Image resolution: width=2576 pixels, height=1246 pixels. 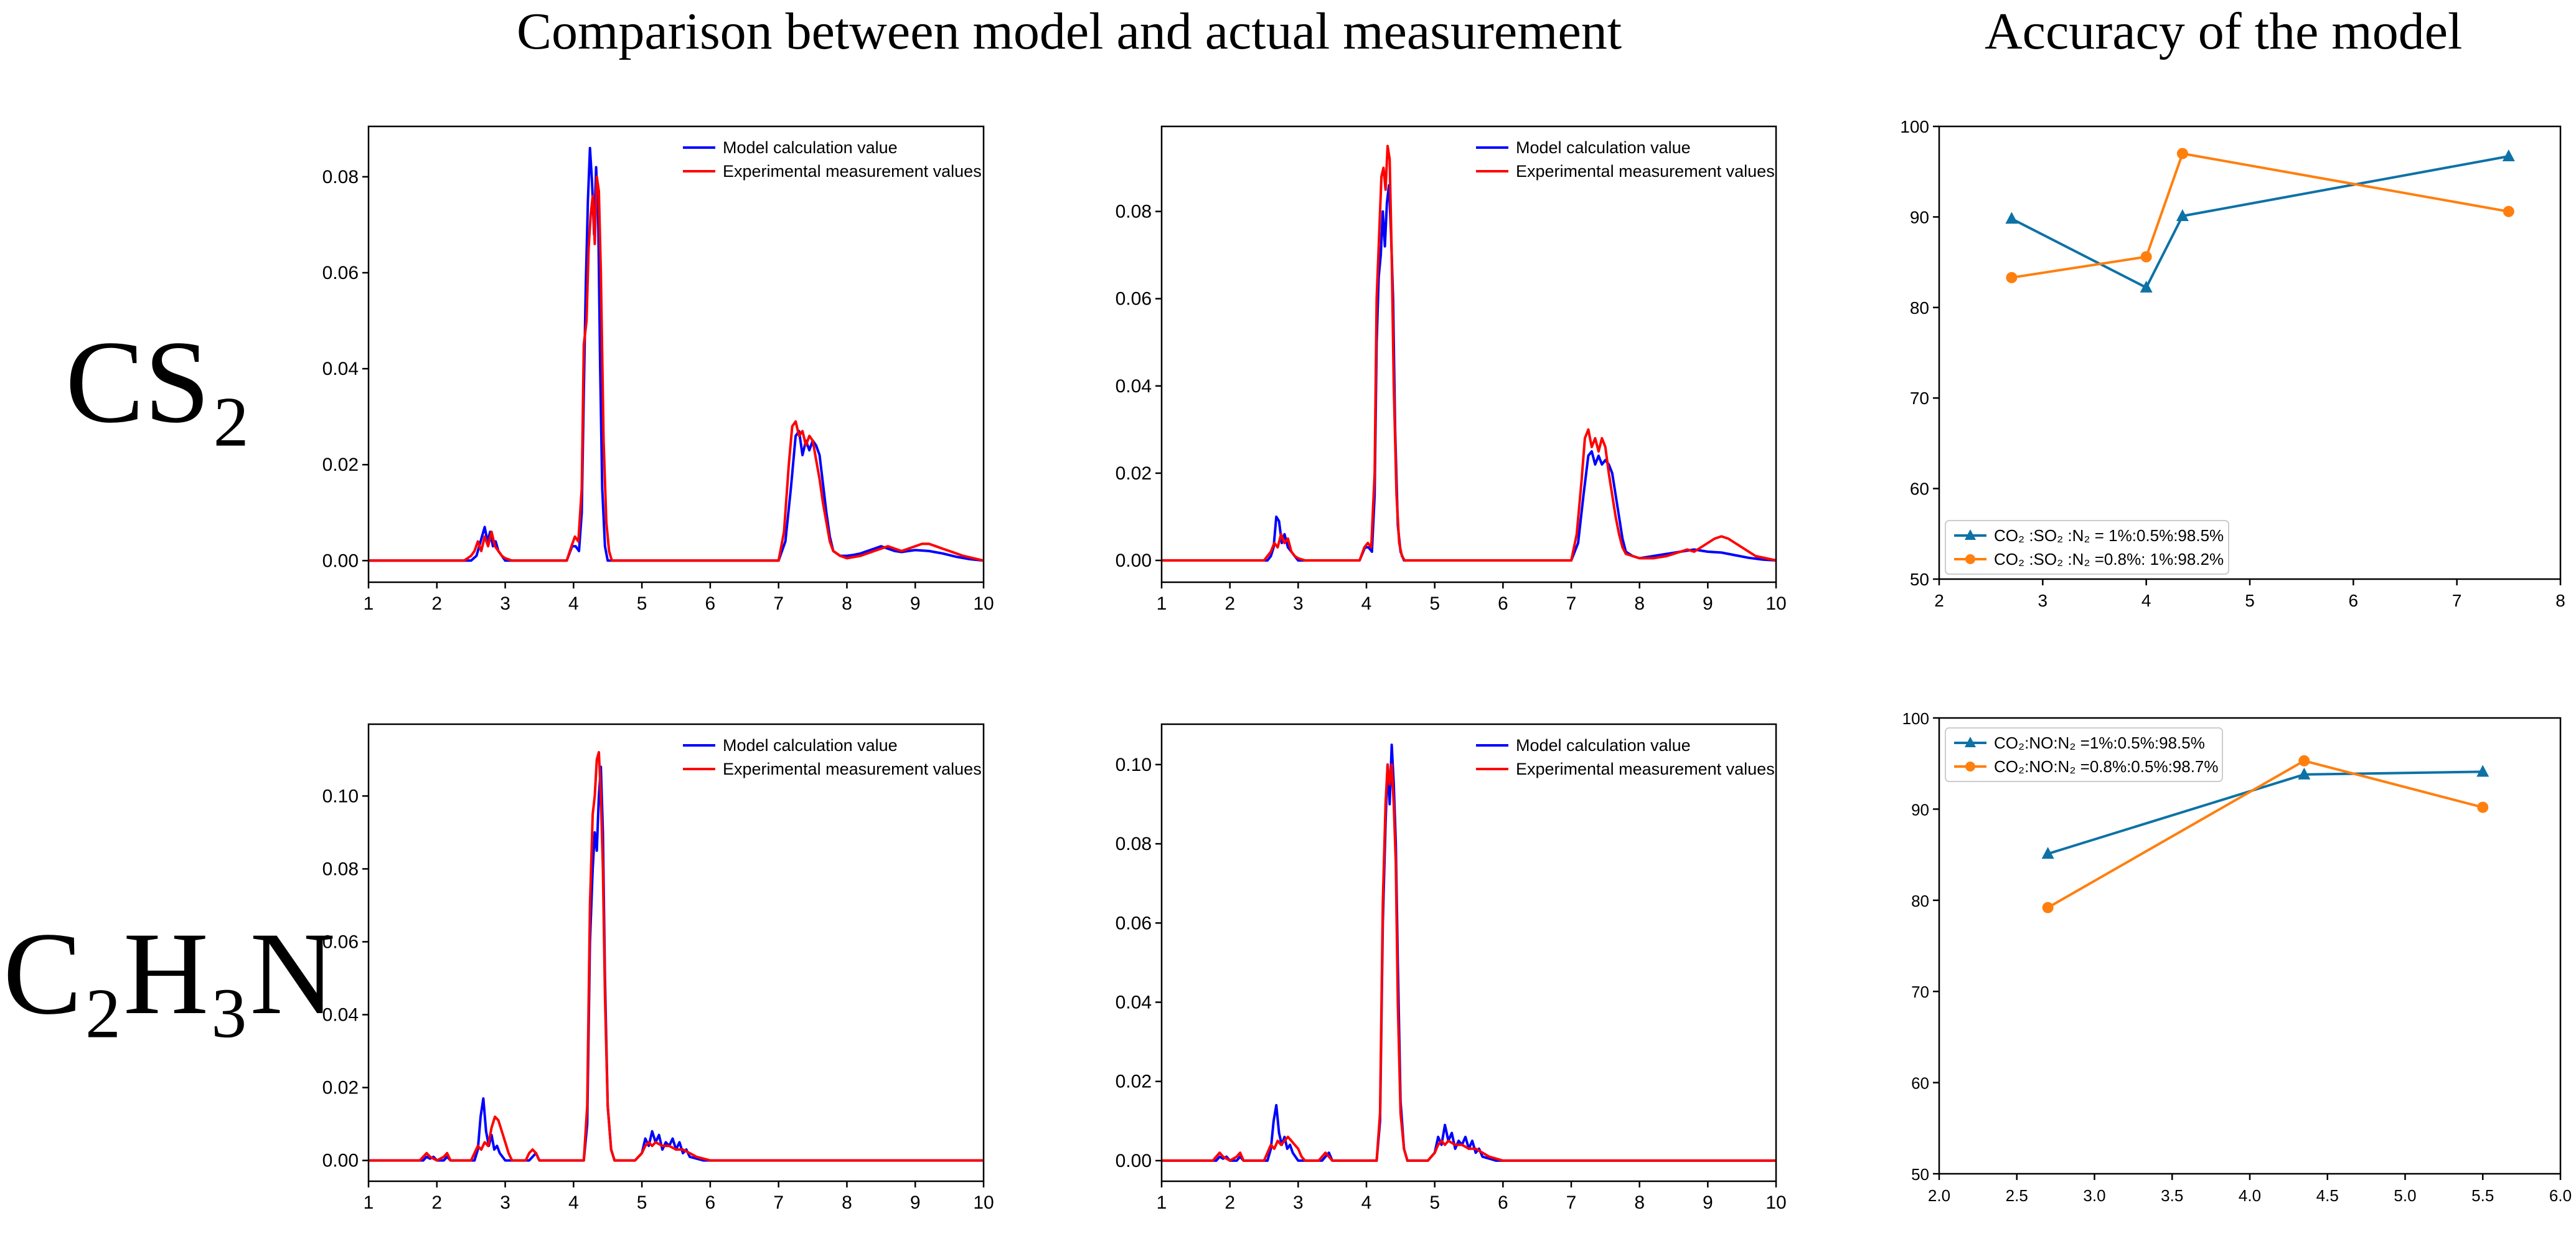 What do you see at coordinates (2224, 31) in the screenshot?
I see `accuracy-title: Accuracy of the model` at bounding box center [2224, 31].